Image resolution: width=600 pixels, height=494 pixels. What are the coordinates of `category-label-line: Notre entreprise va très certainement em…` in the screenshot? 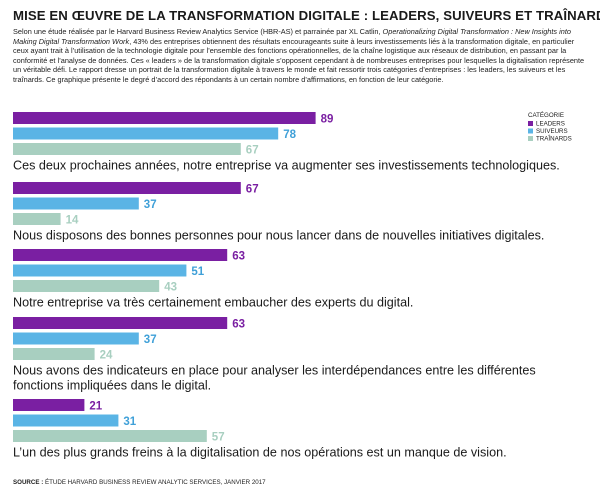 It's located at (213, 303).